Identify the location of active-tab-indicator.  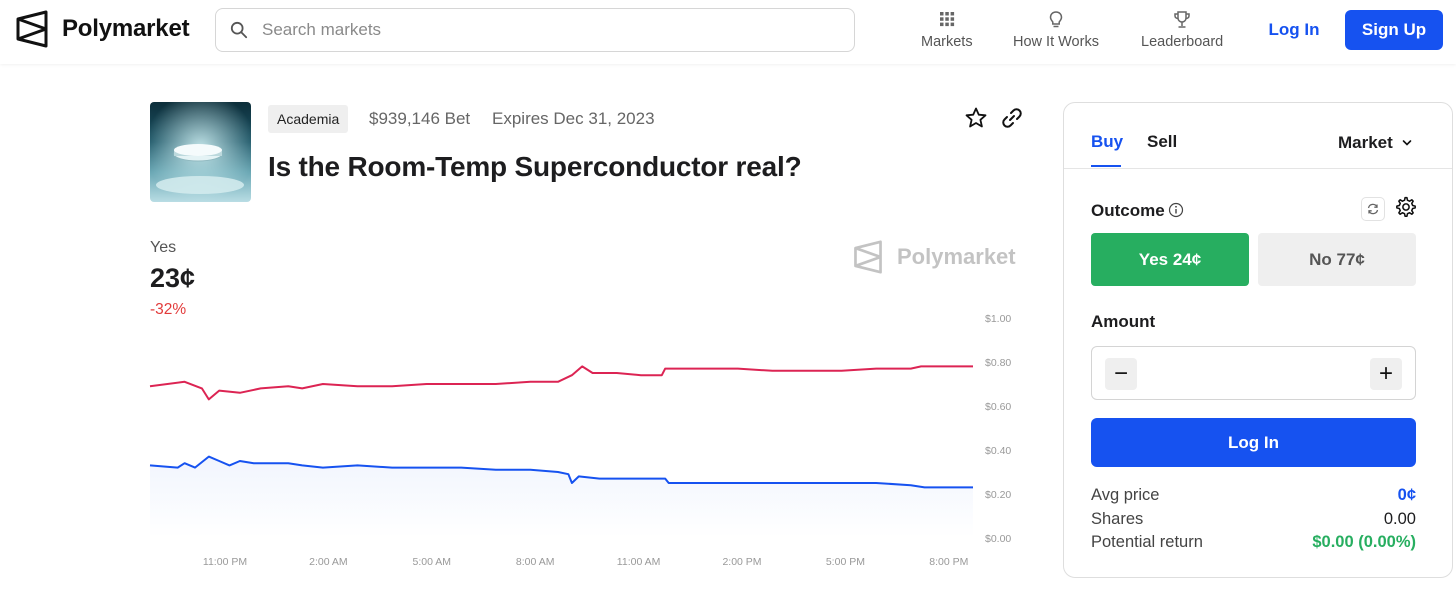
(1106, 166).